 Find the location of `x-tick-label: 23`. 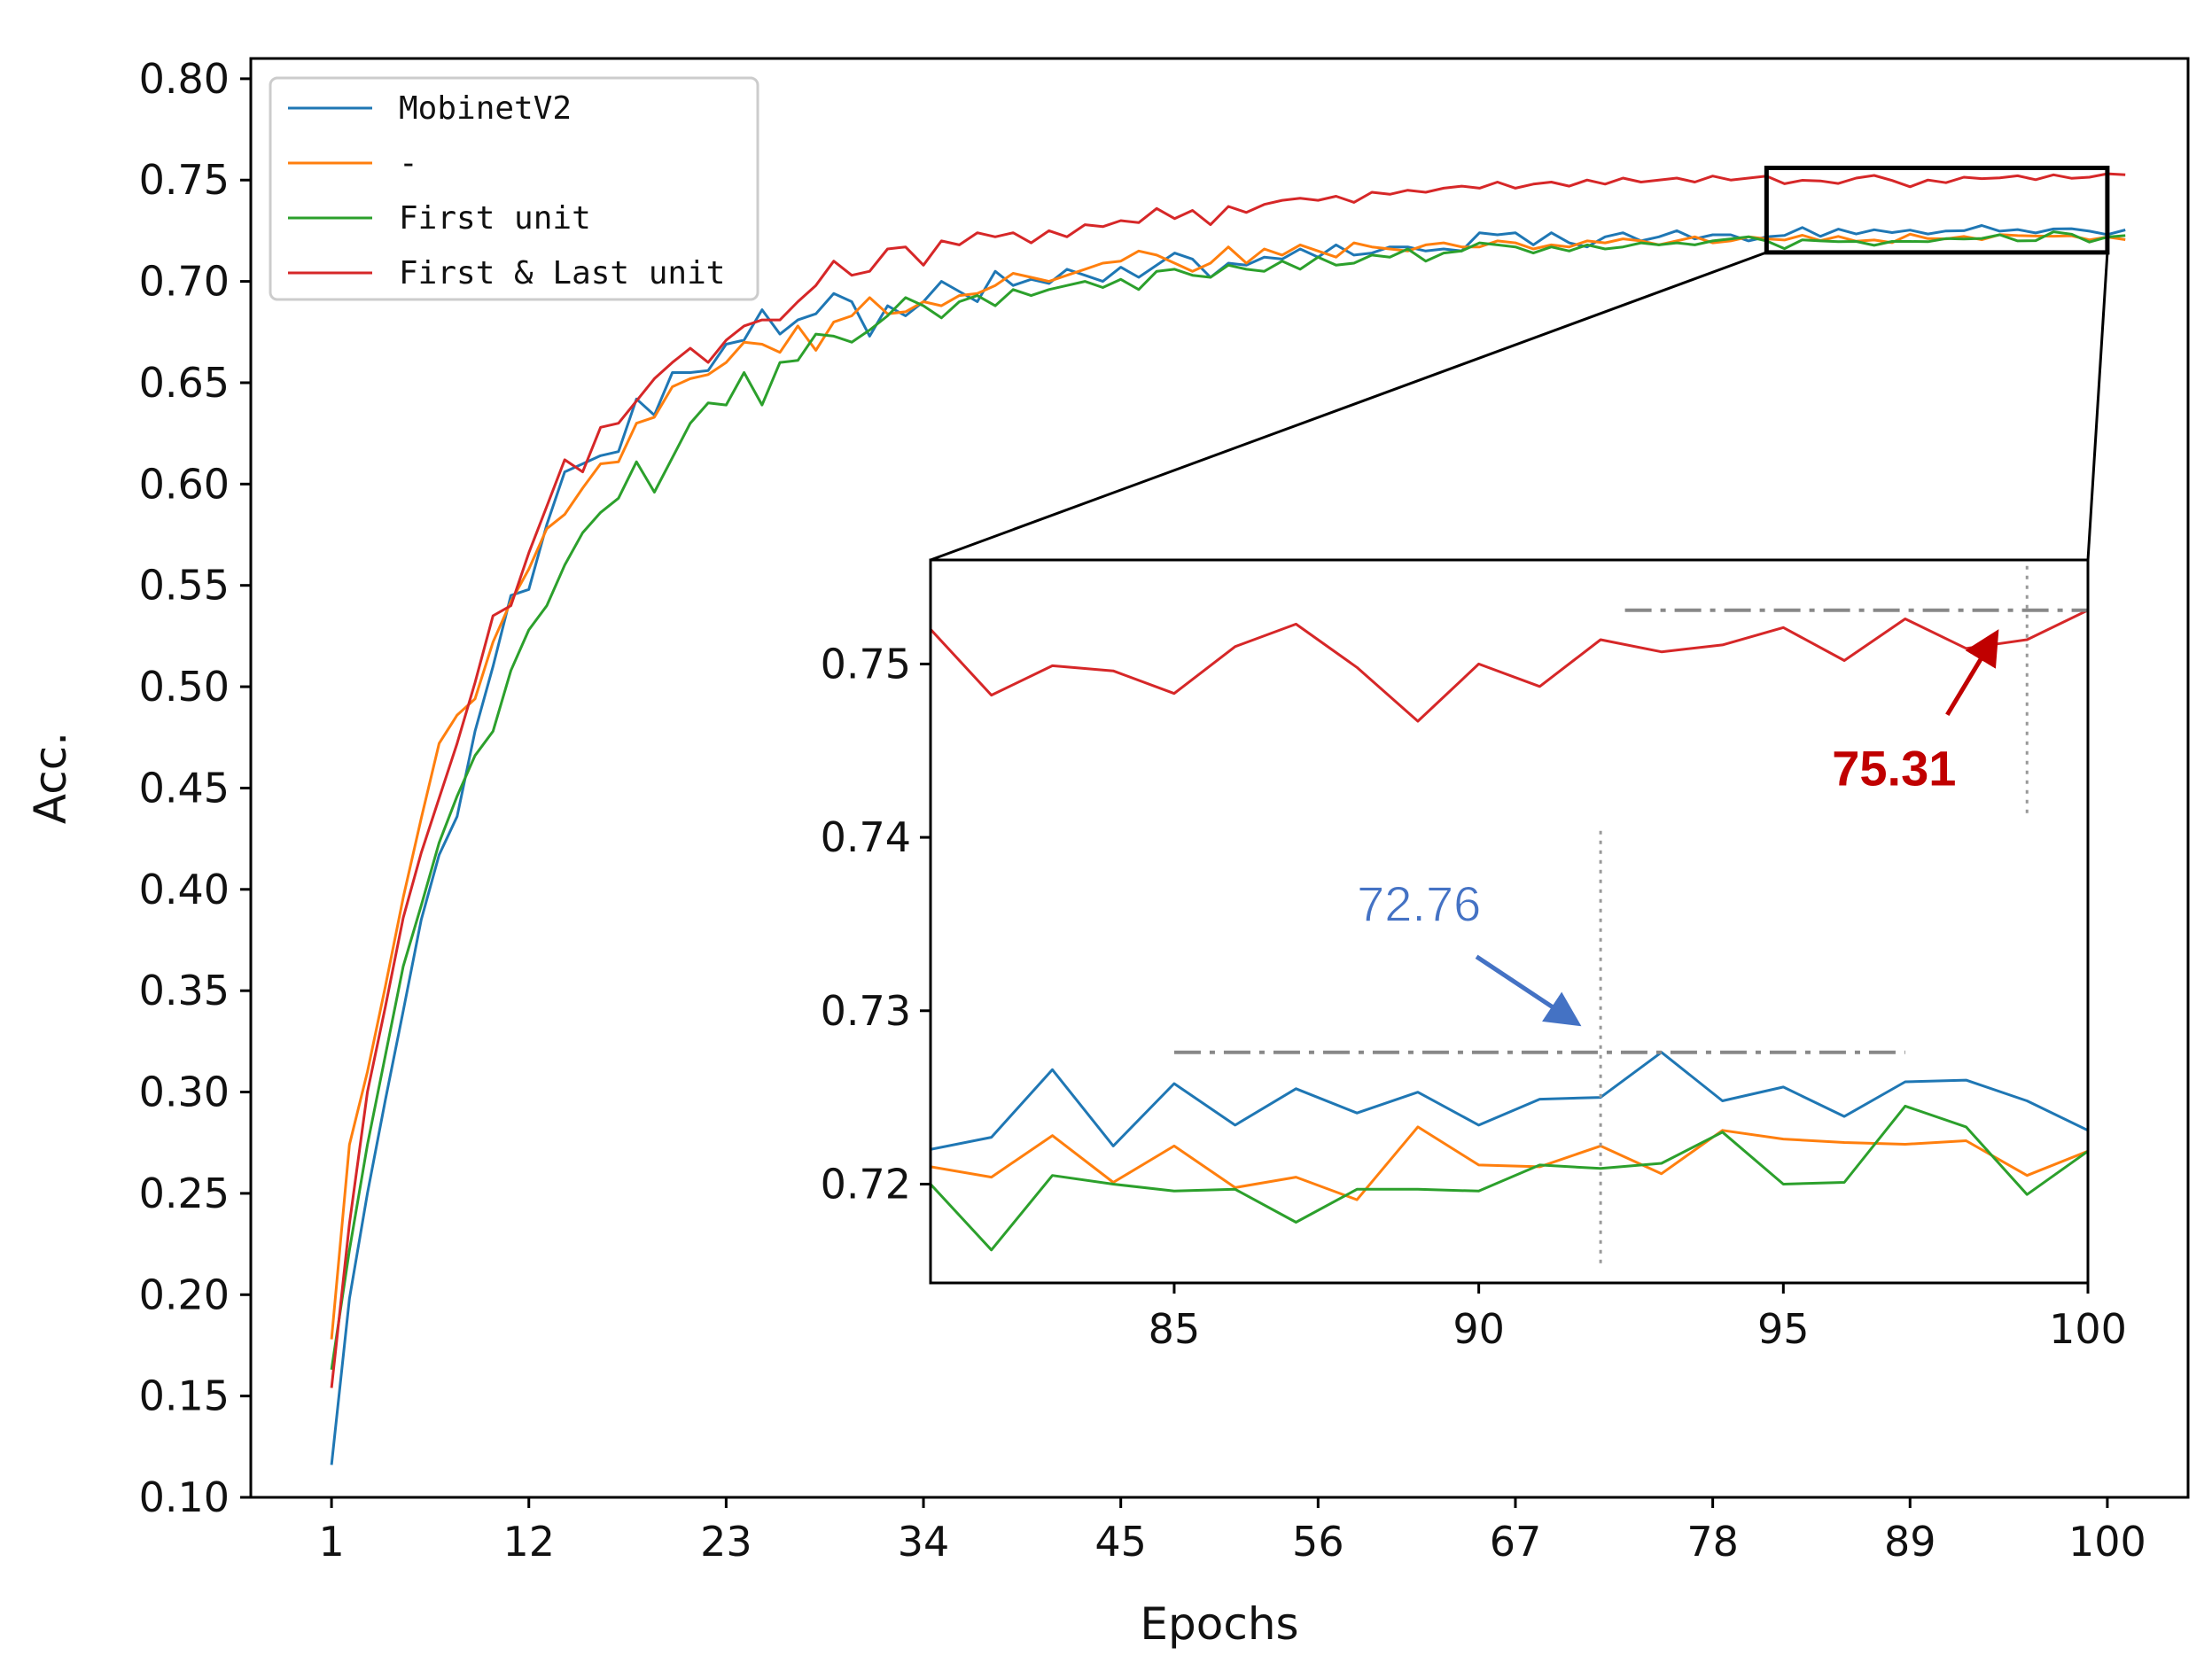

x-tick-label: 23 is located at coordinates (726, 1542).